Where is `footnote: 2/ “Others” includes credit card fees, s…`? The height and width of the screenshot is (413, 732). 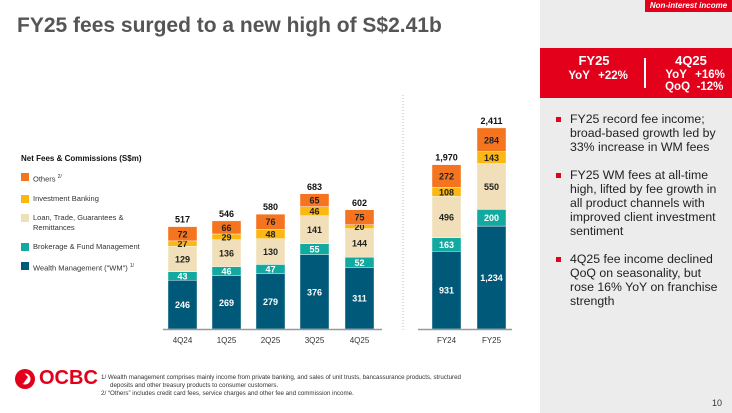 footnote: 2/ “Others” includes credit card fees, s… is located at coordinates (227, 393).